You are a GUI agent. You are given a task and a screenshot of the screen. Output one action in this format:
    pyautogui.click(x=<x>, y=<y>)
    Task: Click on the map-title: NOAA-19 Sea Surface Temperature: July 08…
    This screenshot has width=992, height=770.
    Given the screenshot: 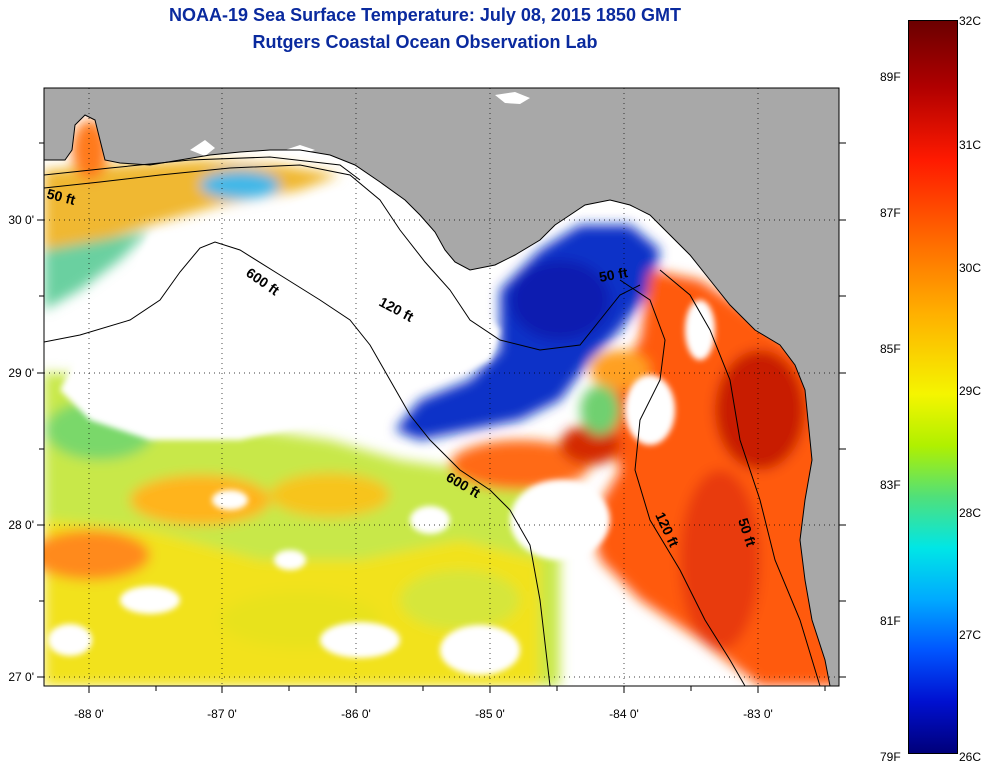 What is the action you would take?
    pyautogui.click(x=425, y=15)
    